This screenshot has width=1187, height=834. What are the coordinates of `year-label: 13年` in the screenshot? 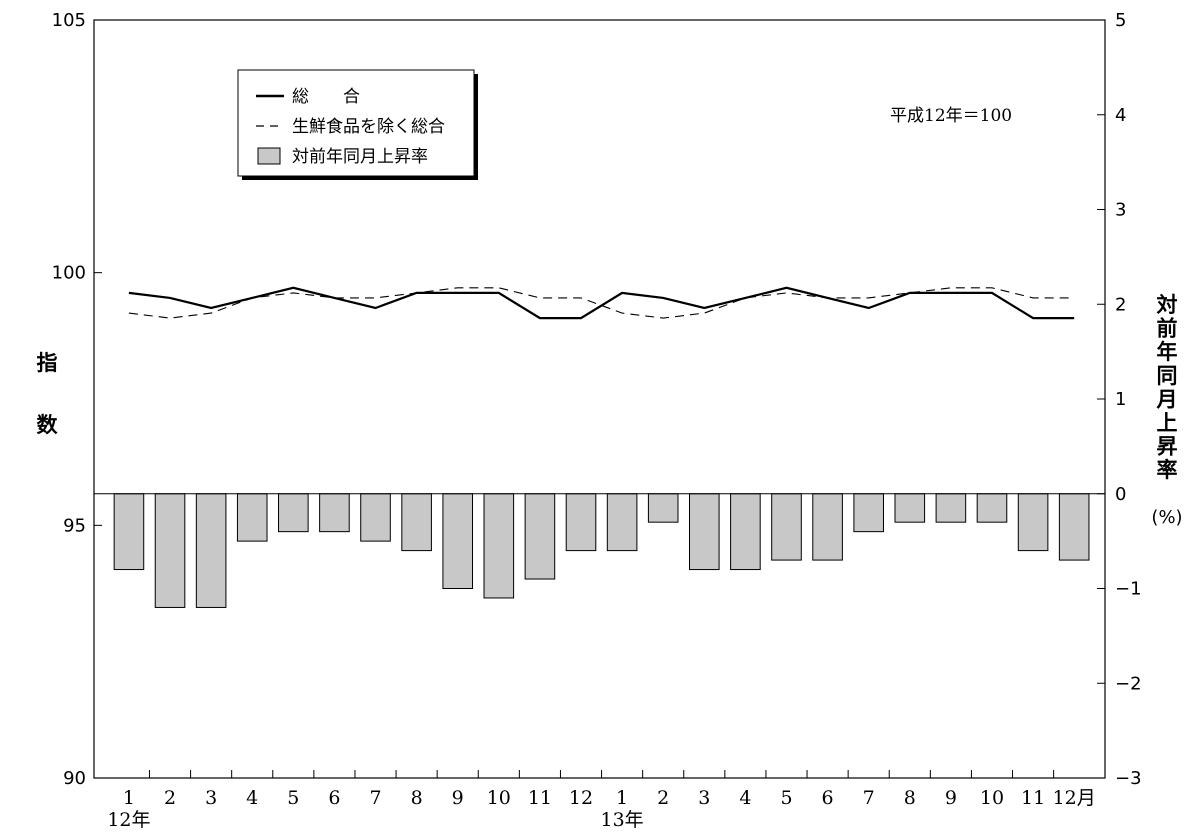 It's located at (622, 820).